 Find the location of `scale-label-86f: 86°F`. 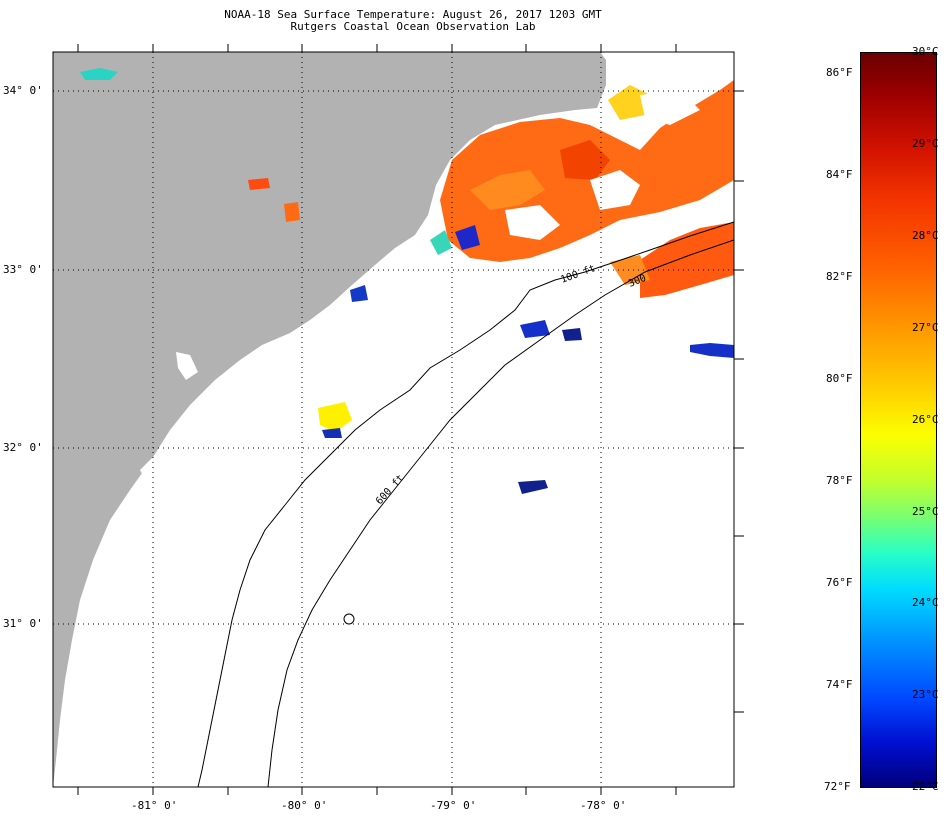

scale-label-86f: 86°F is located at coordinates (839, 72).